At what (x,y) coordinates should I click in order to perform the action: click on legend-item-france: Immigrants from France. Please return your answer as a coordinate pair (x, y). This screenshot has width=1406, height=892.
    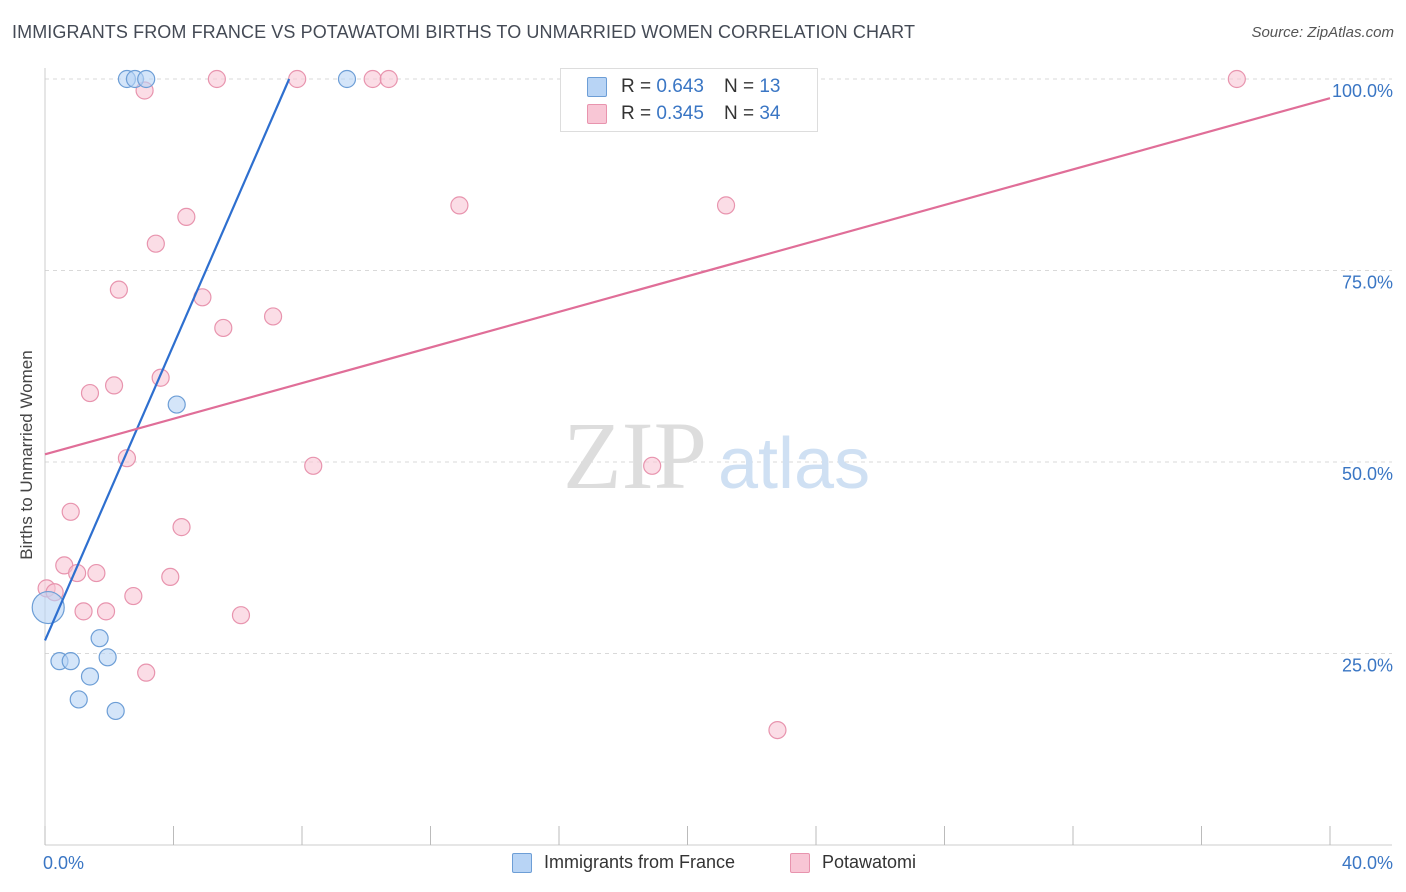
    Looking at the image, I should click on (623, 862).